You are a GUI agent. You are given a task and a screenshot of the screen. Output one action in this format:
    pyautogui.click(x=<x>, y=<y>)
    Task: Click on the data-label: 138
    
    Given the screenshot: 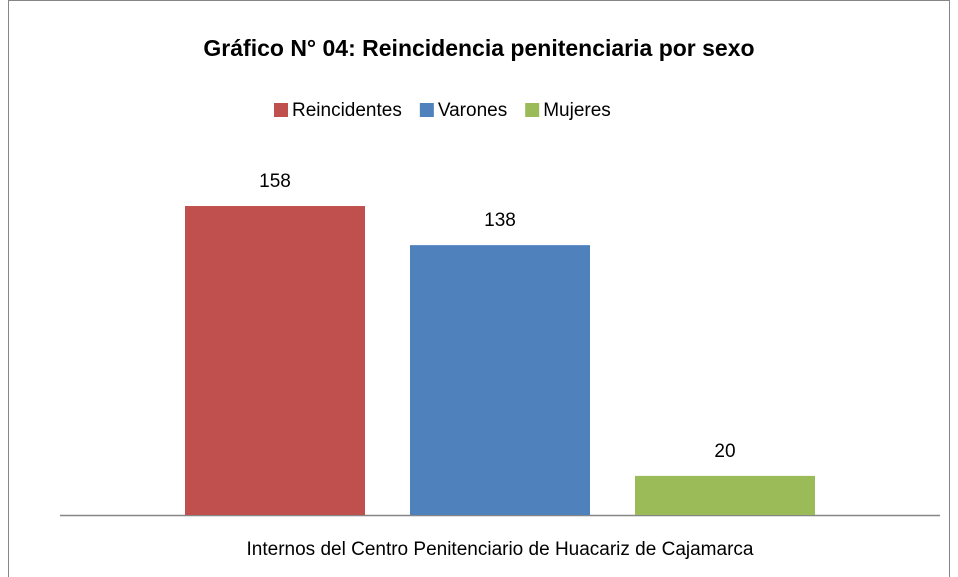 What is the action you would take?
    pyautogui.click(x=500, y=220)
    